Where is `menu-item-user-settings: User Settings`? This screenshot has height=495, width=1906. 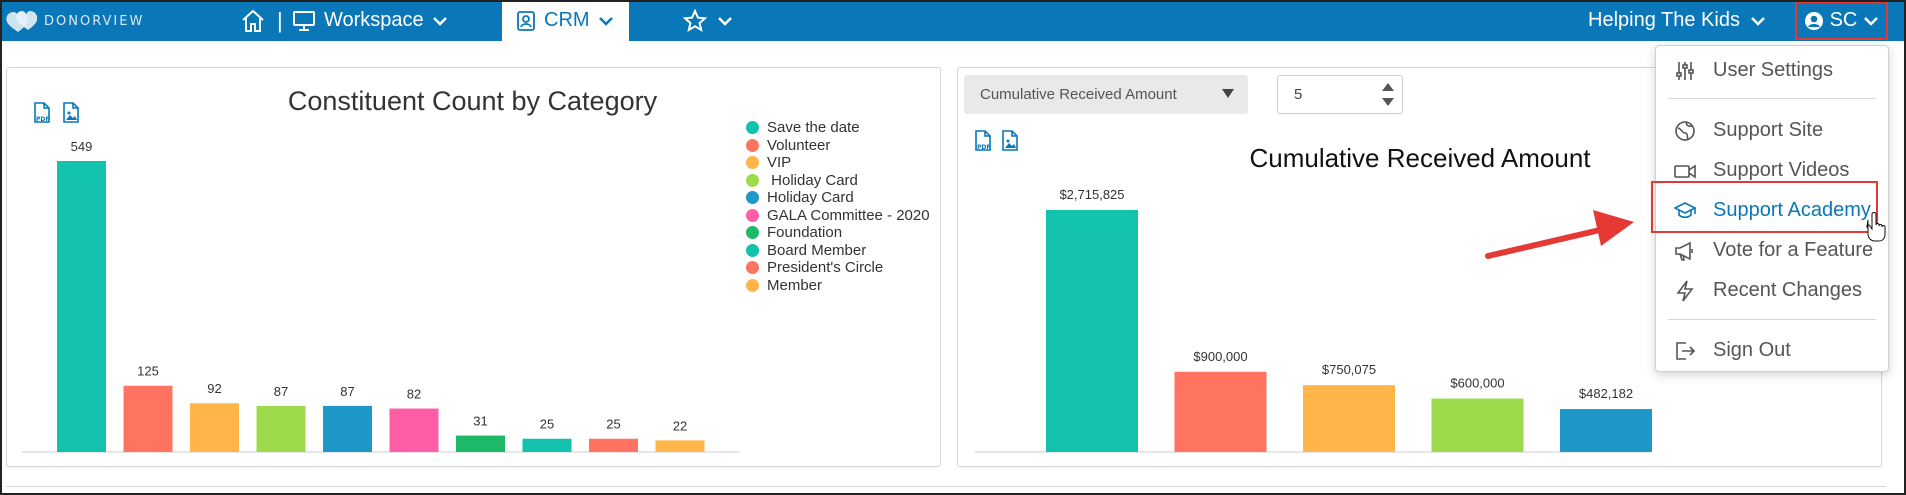 menu-item-user-settings: User Settings is located at coordinates (1772, 70).